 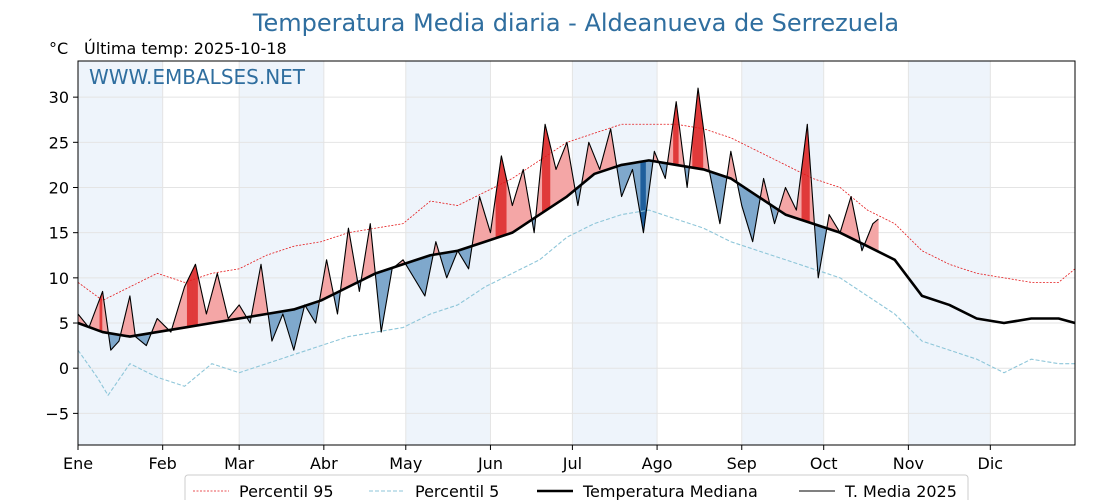 I want to click on y-tick-label: 25, so click(x=59, y=142).